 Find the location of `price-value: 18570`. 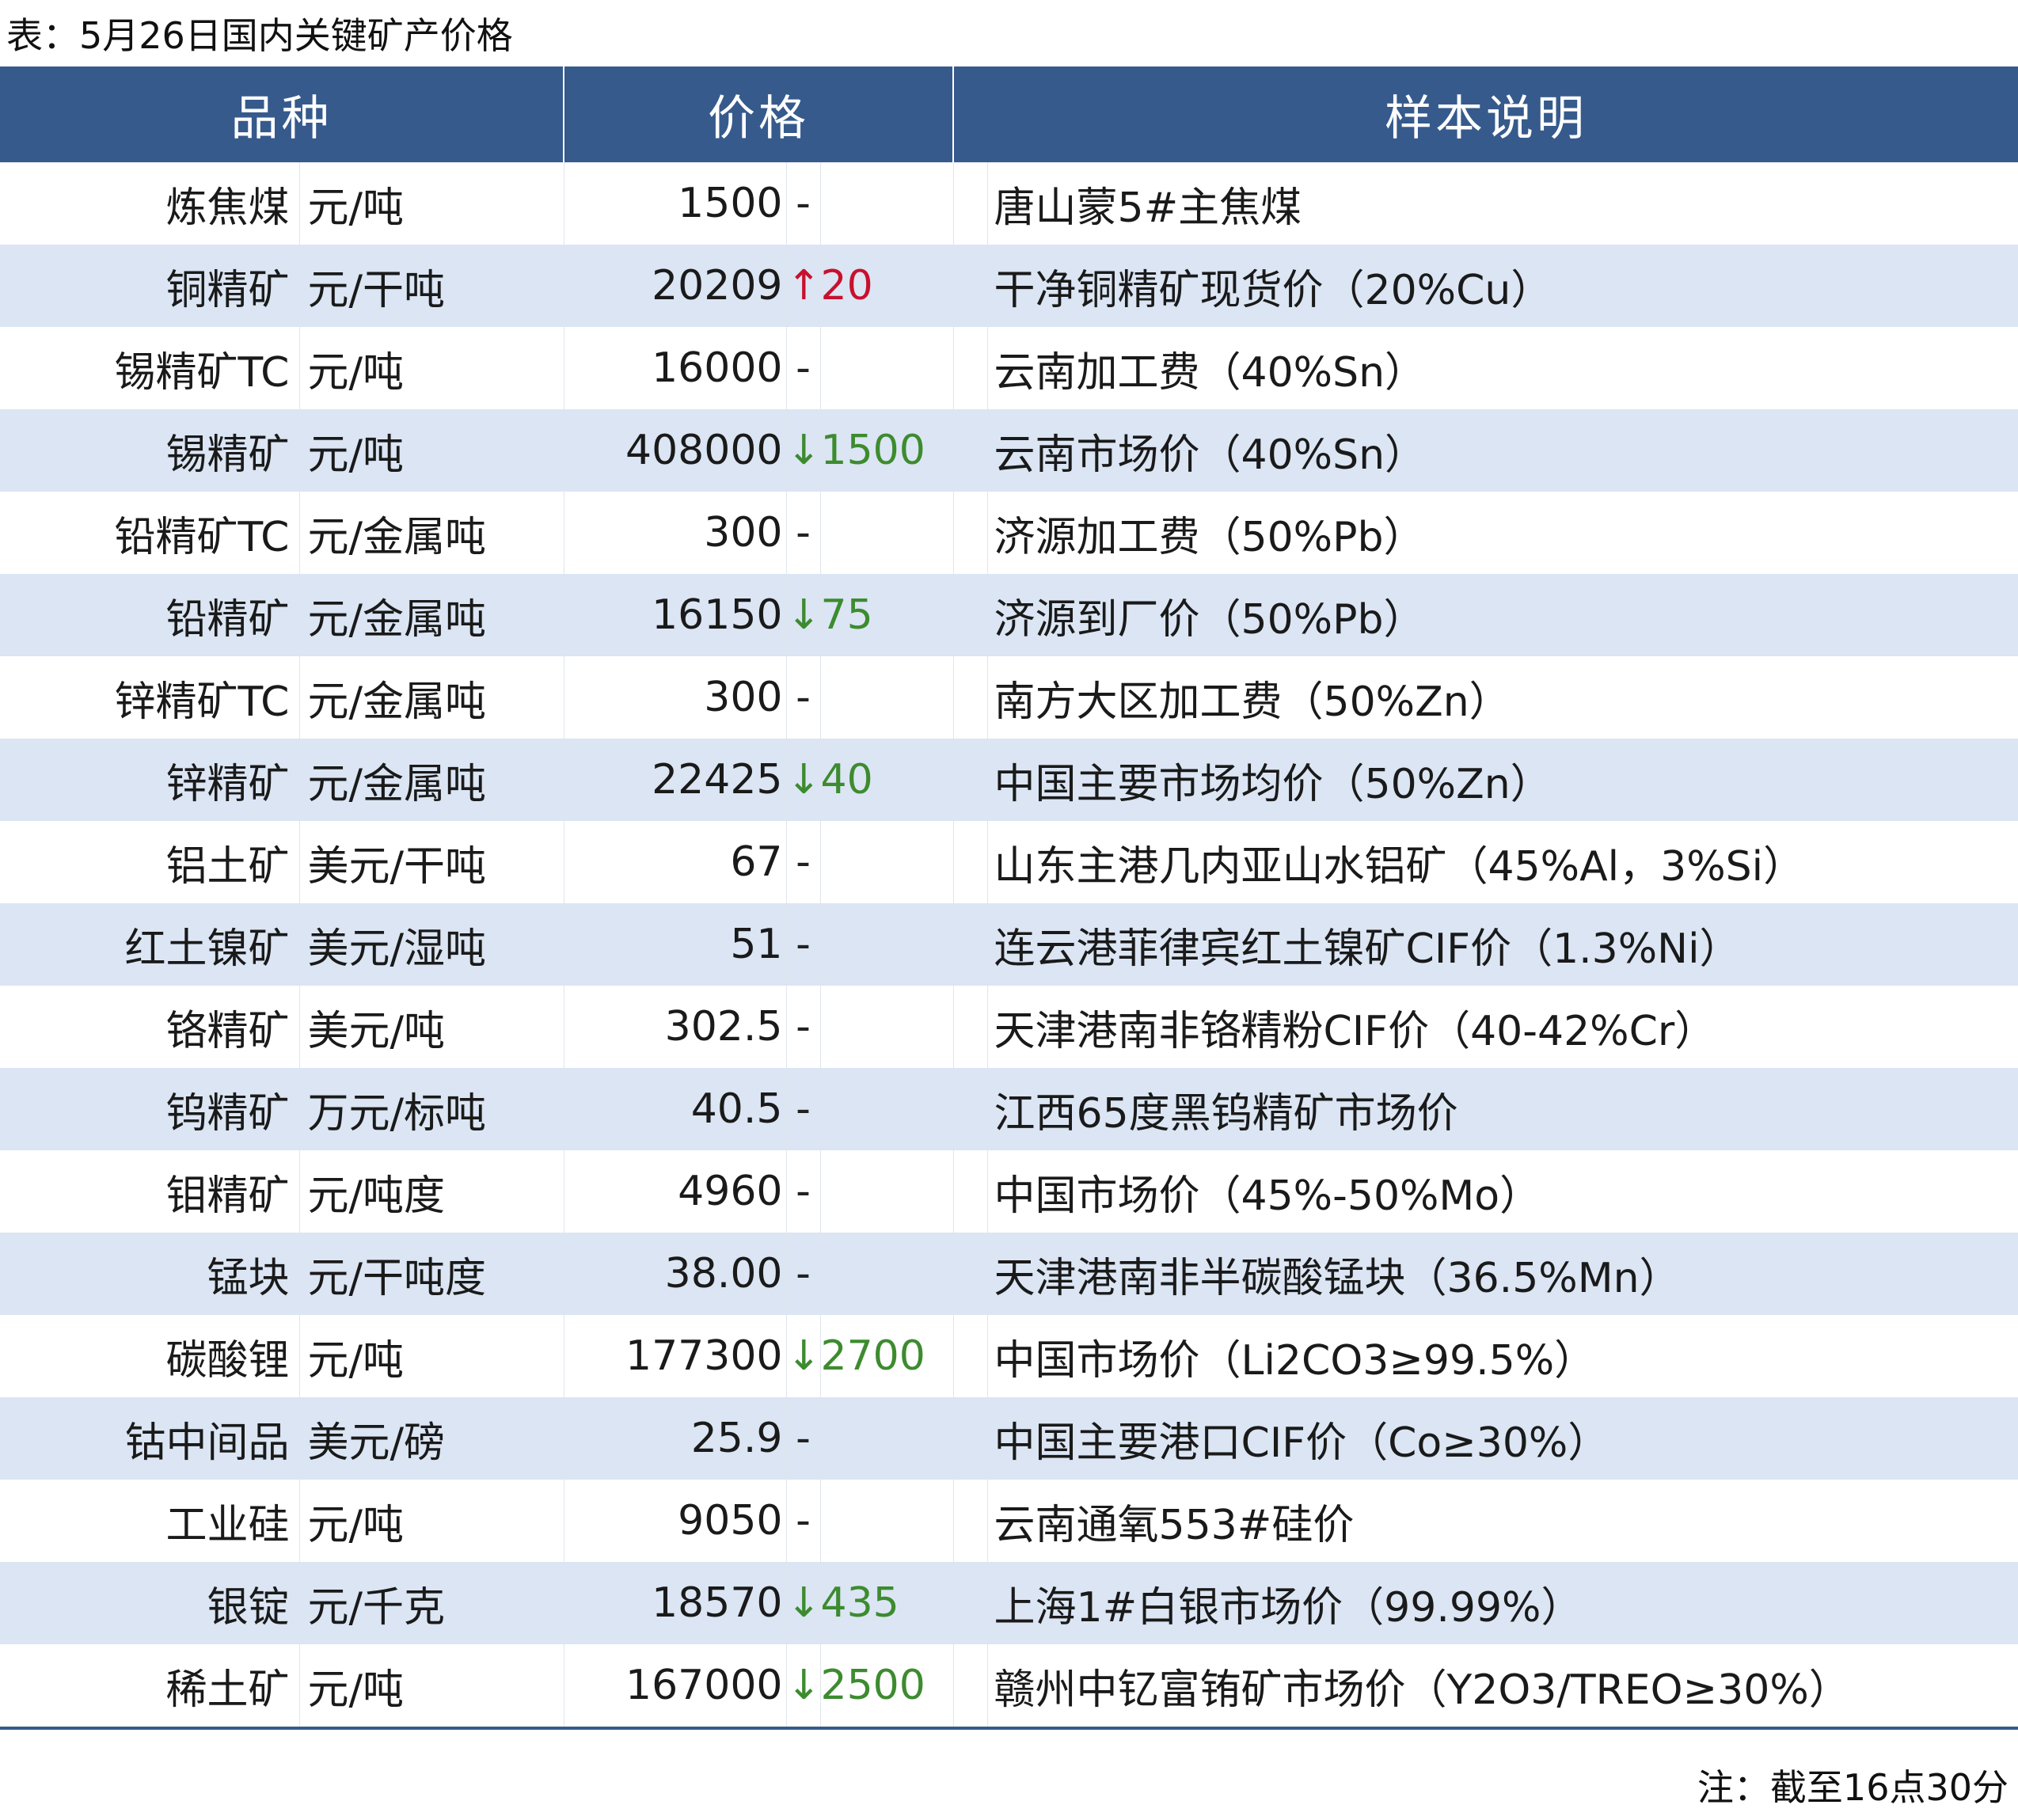

price-value: 18570 is located at coordinates (674, 1603).